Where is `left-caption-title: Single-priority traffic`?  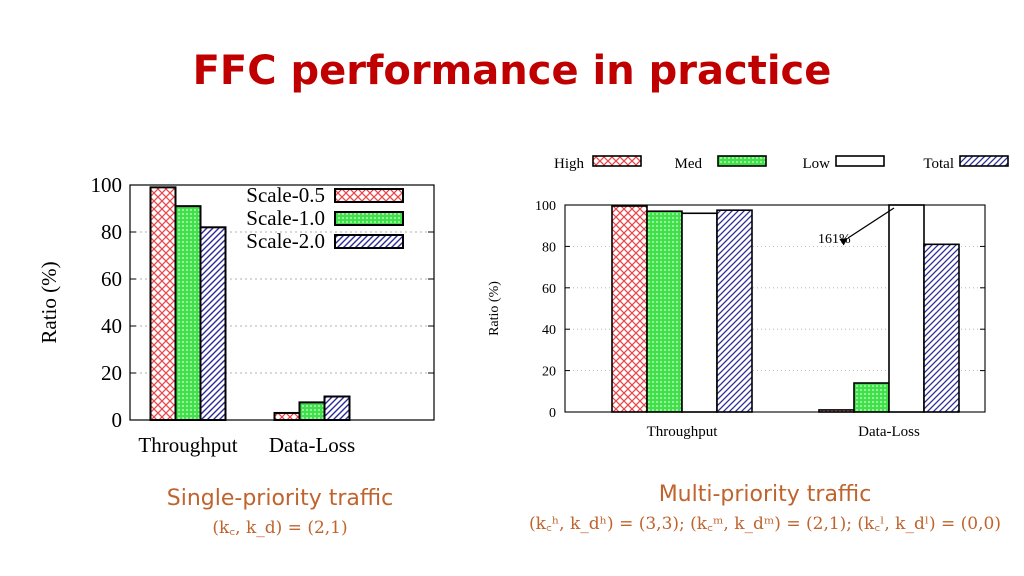 left-caption-title: Single-priority traffic is located at coordinates (280, 498).